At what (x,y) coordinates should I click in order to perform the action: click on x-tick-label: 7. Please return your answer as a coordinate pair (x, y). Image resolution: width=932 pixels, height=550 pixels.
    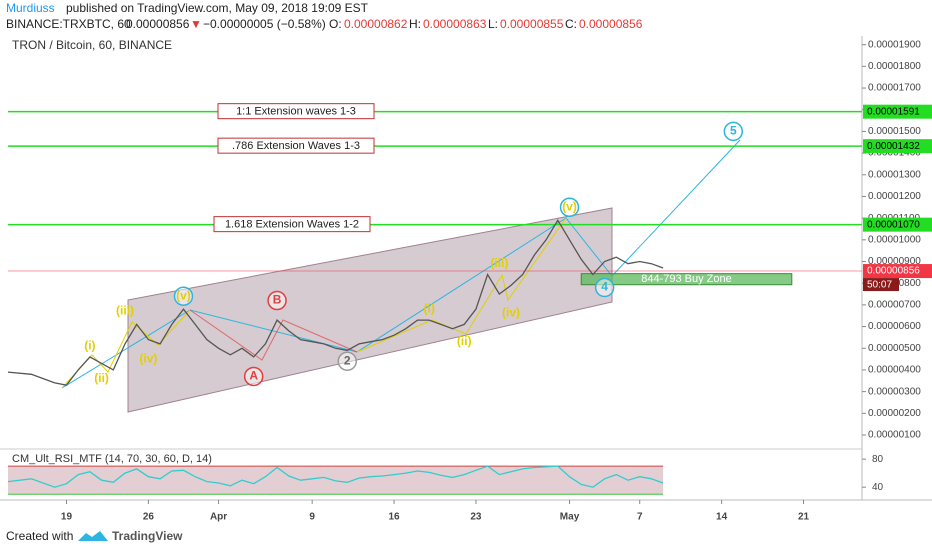
    Looking at the image, I should click on (640, 517).